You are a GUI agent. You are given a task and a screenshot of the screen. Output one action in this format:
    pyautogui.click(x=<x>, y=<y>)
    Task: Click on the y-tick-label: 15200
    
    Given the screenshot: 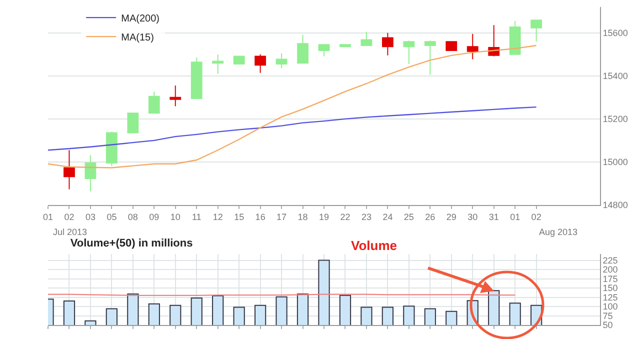 What is the action you would take?
    pyautogui.click(x=615, y=119)
    